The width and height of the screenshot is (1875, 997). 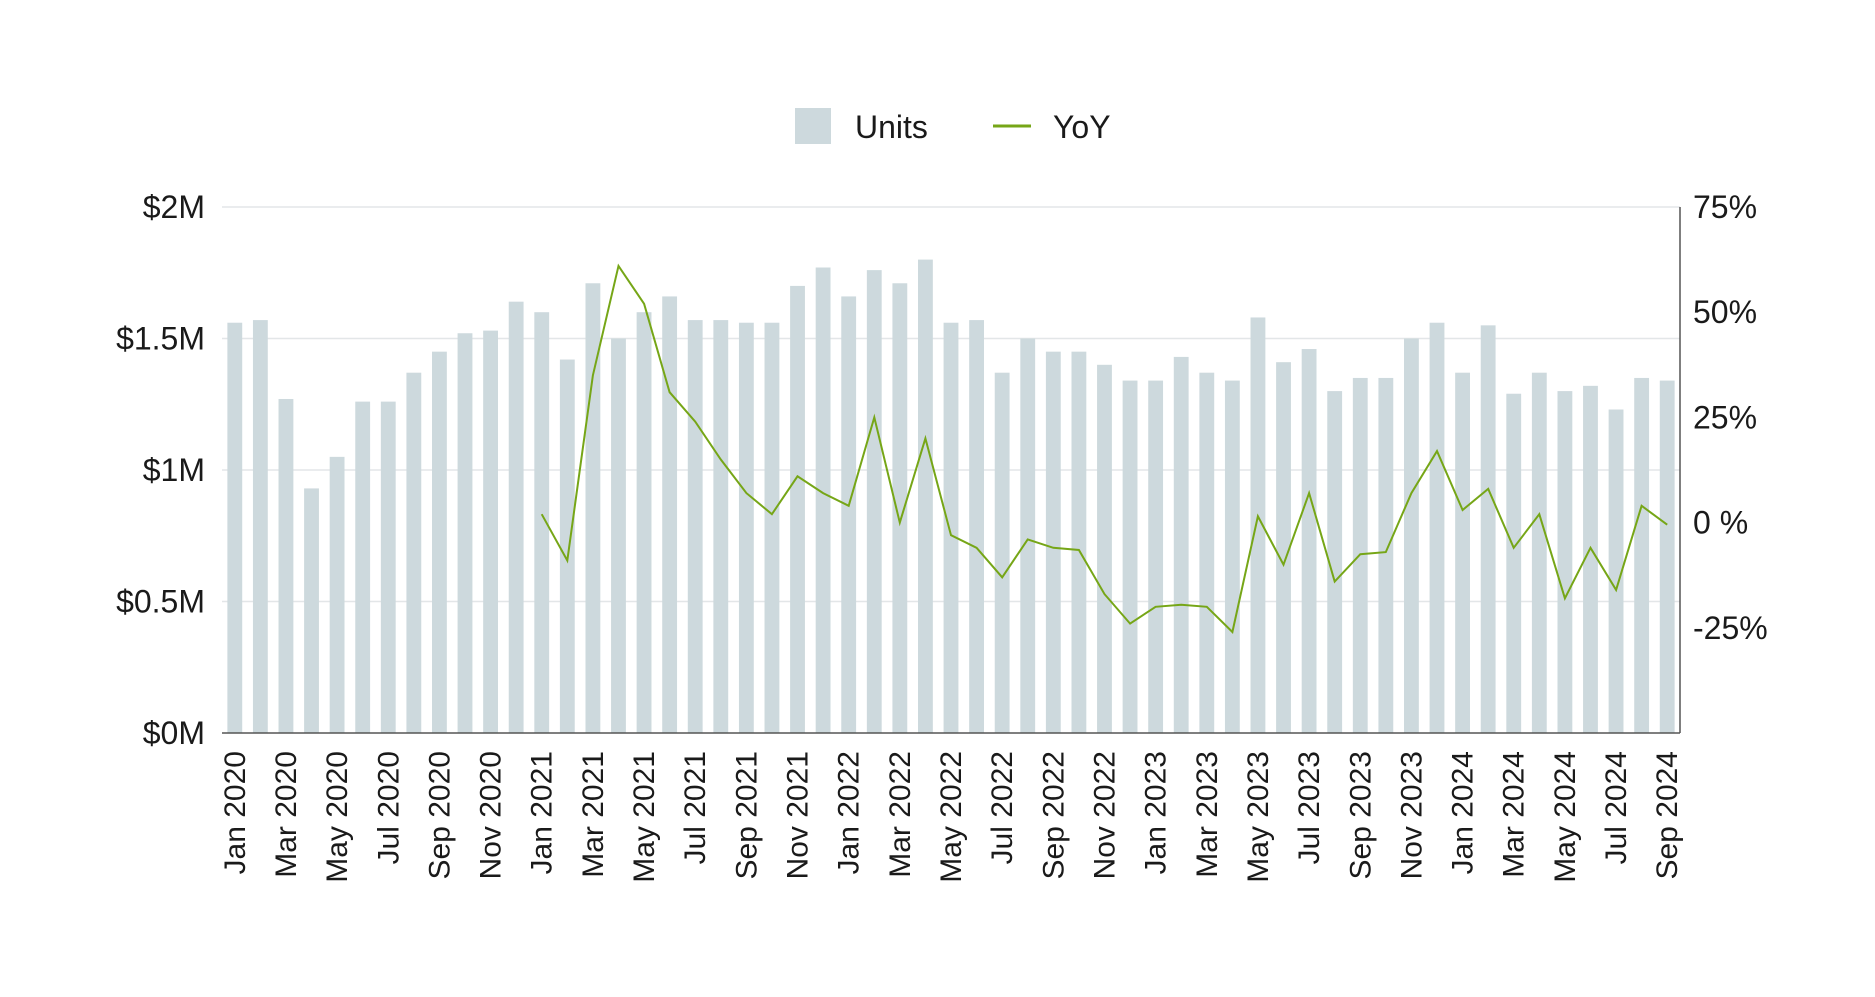 What do you see at coordinates (1053, 815) in the screenshot?
I see `x-tick-label: Sep 2022` at bounding box center [1053, 815].